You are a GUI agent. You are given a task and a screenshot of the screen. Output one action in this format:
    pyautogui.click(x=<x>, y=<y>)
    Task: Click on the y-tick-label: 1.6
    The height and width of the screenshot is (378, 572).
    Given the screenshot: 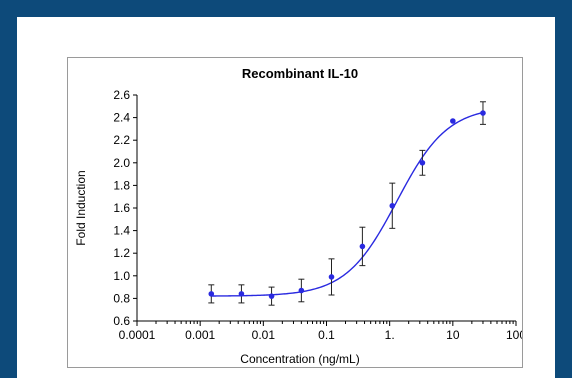 What is the action you would take?
    pyautogui.click(x=121, y=208)
    